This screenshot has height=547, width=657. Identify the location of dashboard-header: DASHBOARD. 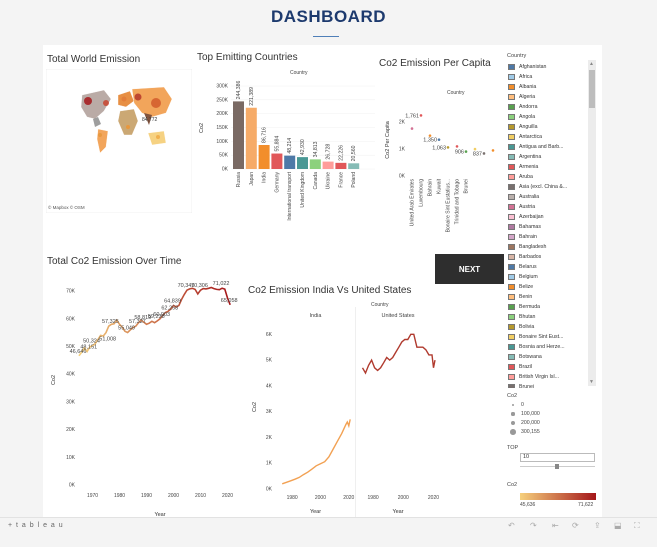
(328, 22).